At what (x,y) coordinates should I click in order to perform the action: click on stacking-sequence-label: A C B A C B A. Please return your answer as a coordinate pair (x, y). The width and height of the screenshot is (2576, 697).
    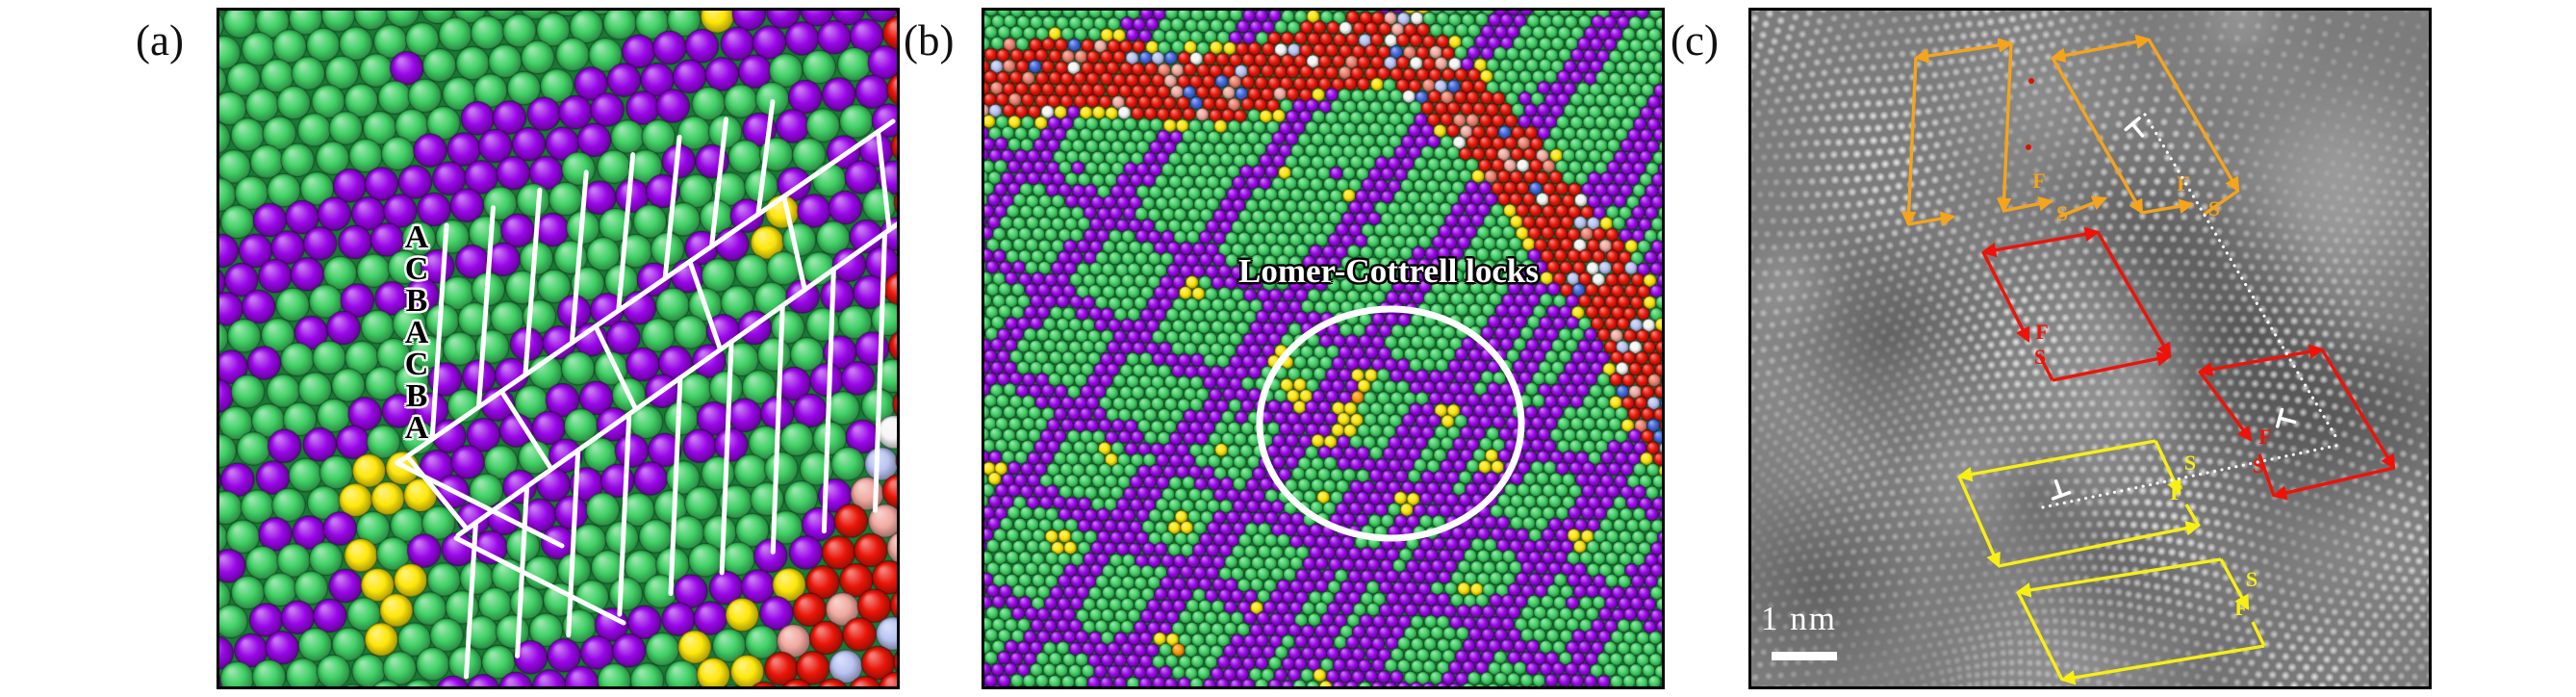
    Looking at the image, I should click on (416, 333).